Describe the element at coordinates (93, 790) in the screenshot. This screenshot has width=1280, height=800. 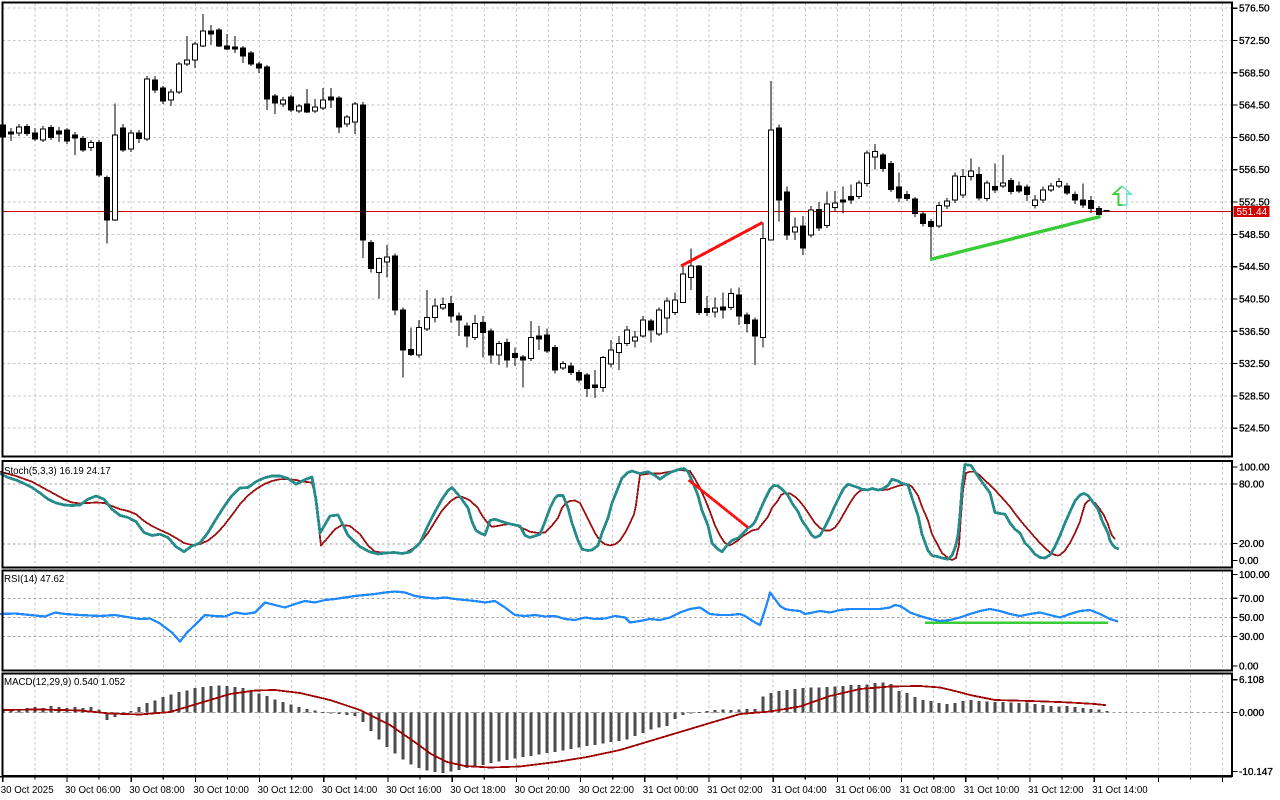
I see `svg-text: 30 Oct 06:00` at that location.